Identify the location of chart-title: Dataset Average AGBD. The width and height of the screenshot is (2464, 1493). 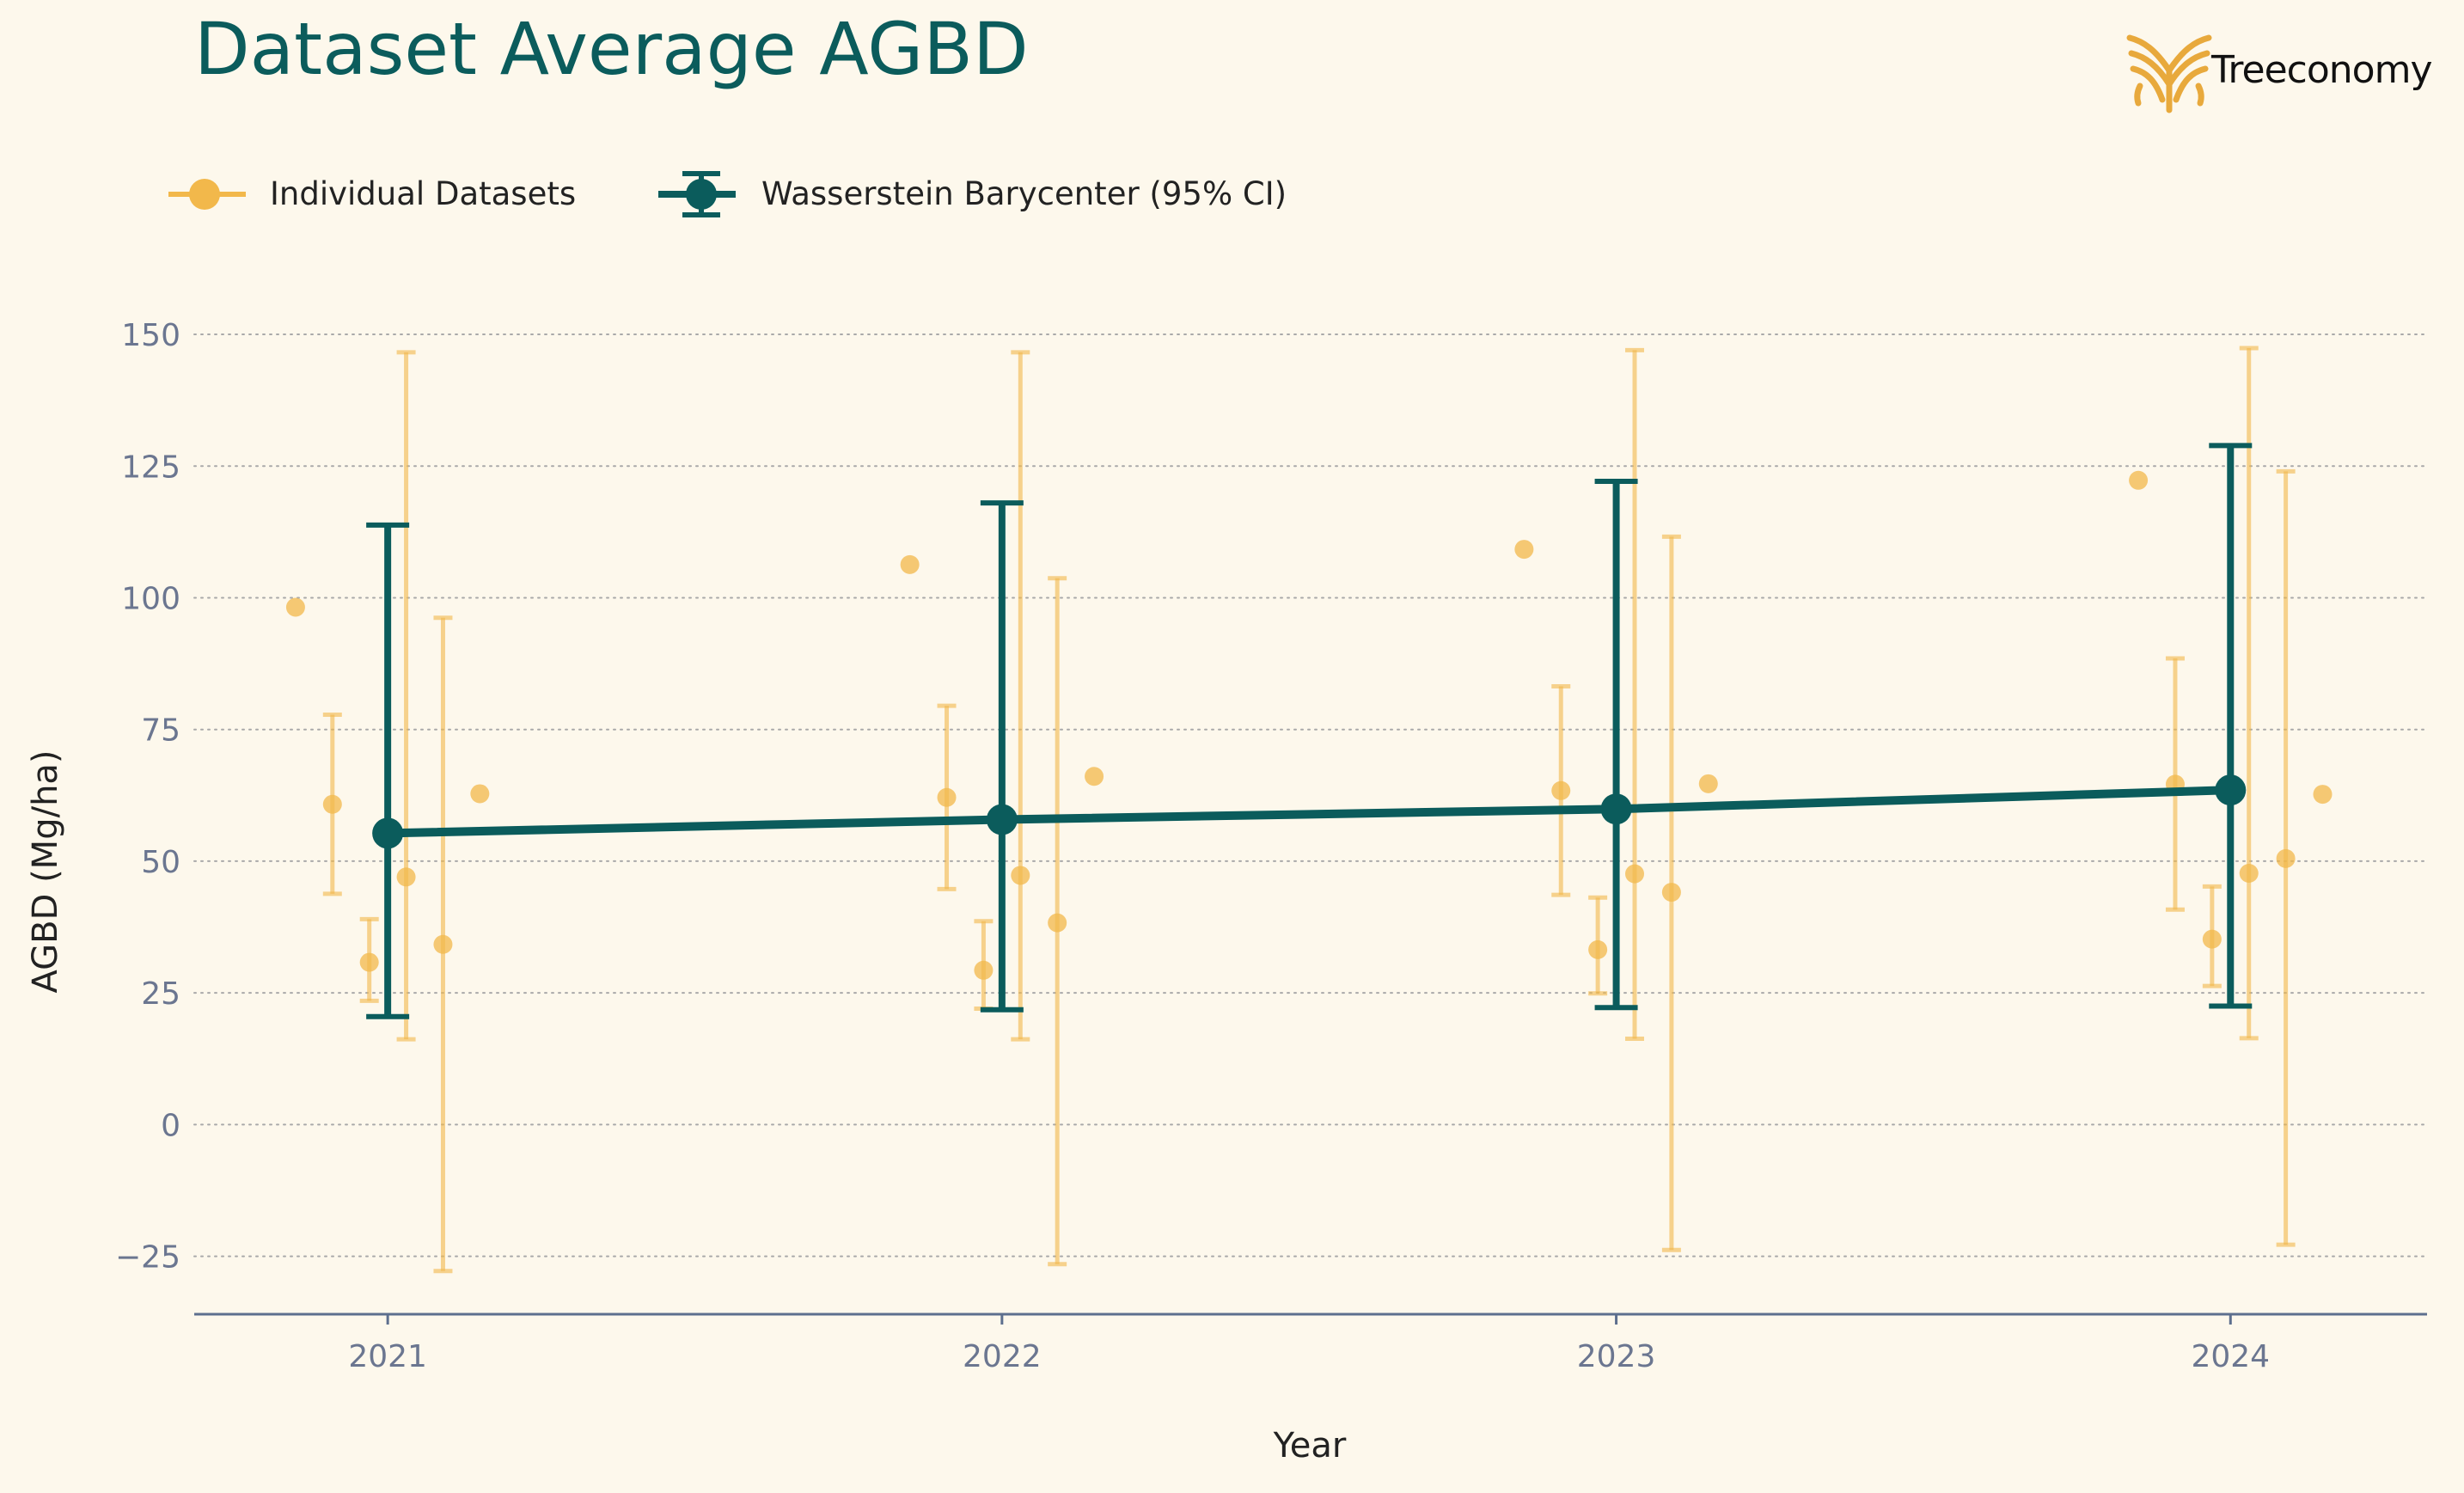
(611, 49).